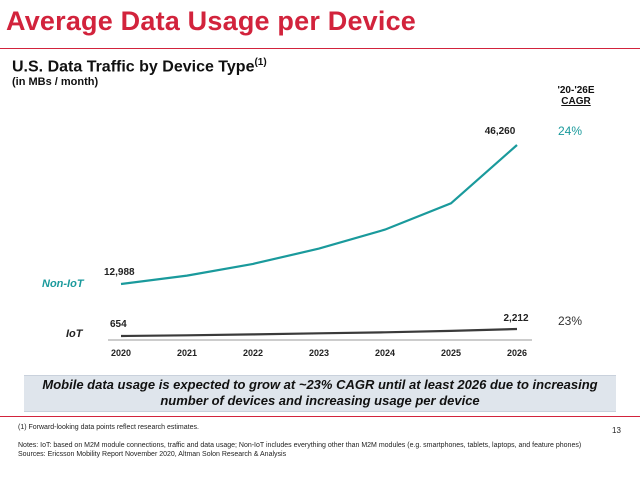  Describe the element at coordinates (570, 131) in the screenshot. I see `cagr-non-iot: 24%` at that location.